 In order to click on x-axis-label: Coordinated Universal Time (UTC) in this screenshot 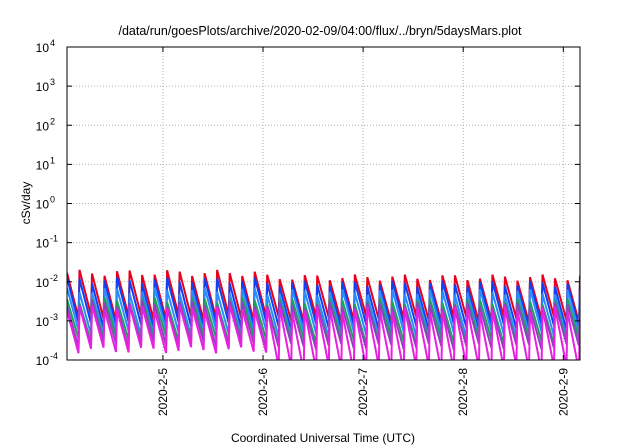, I will do `click(323, 438)`.